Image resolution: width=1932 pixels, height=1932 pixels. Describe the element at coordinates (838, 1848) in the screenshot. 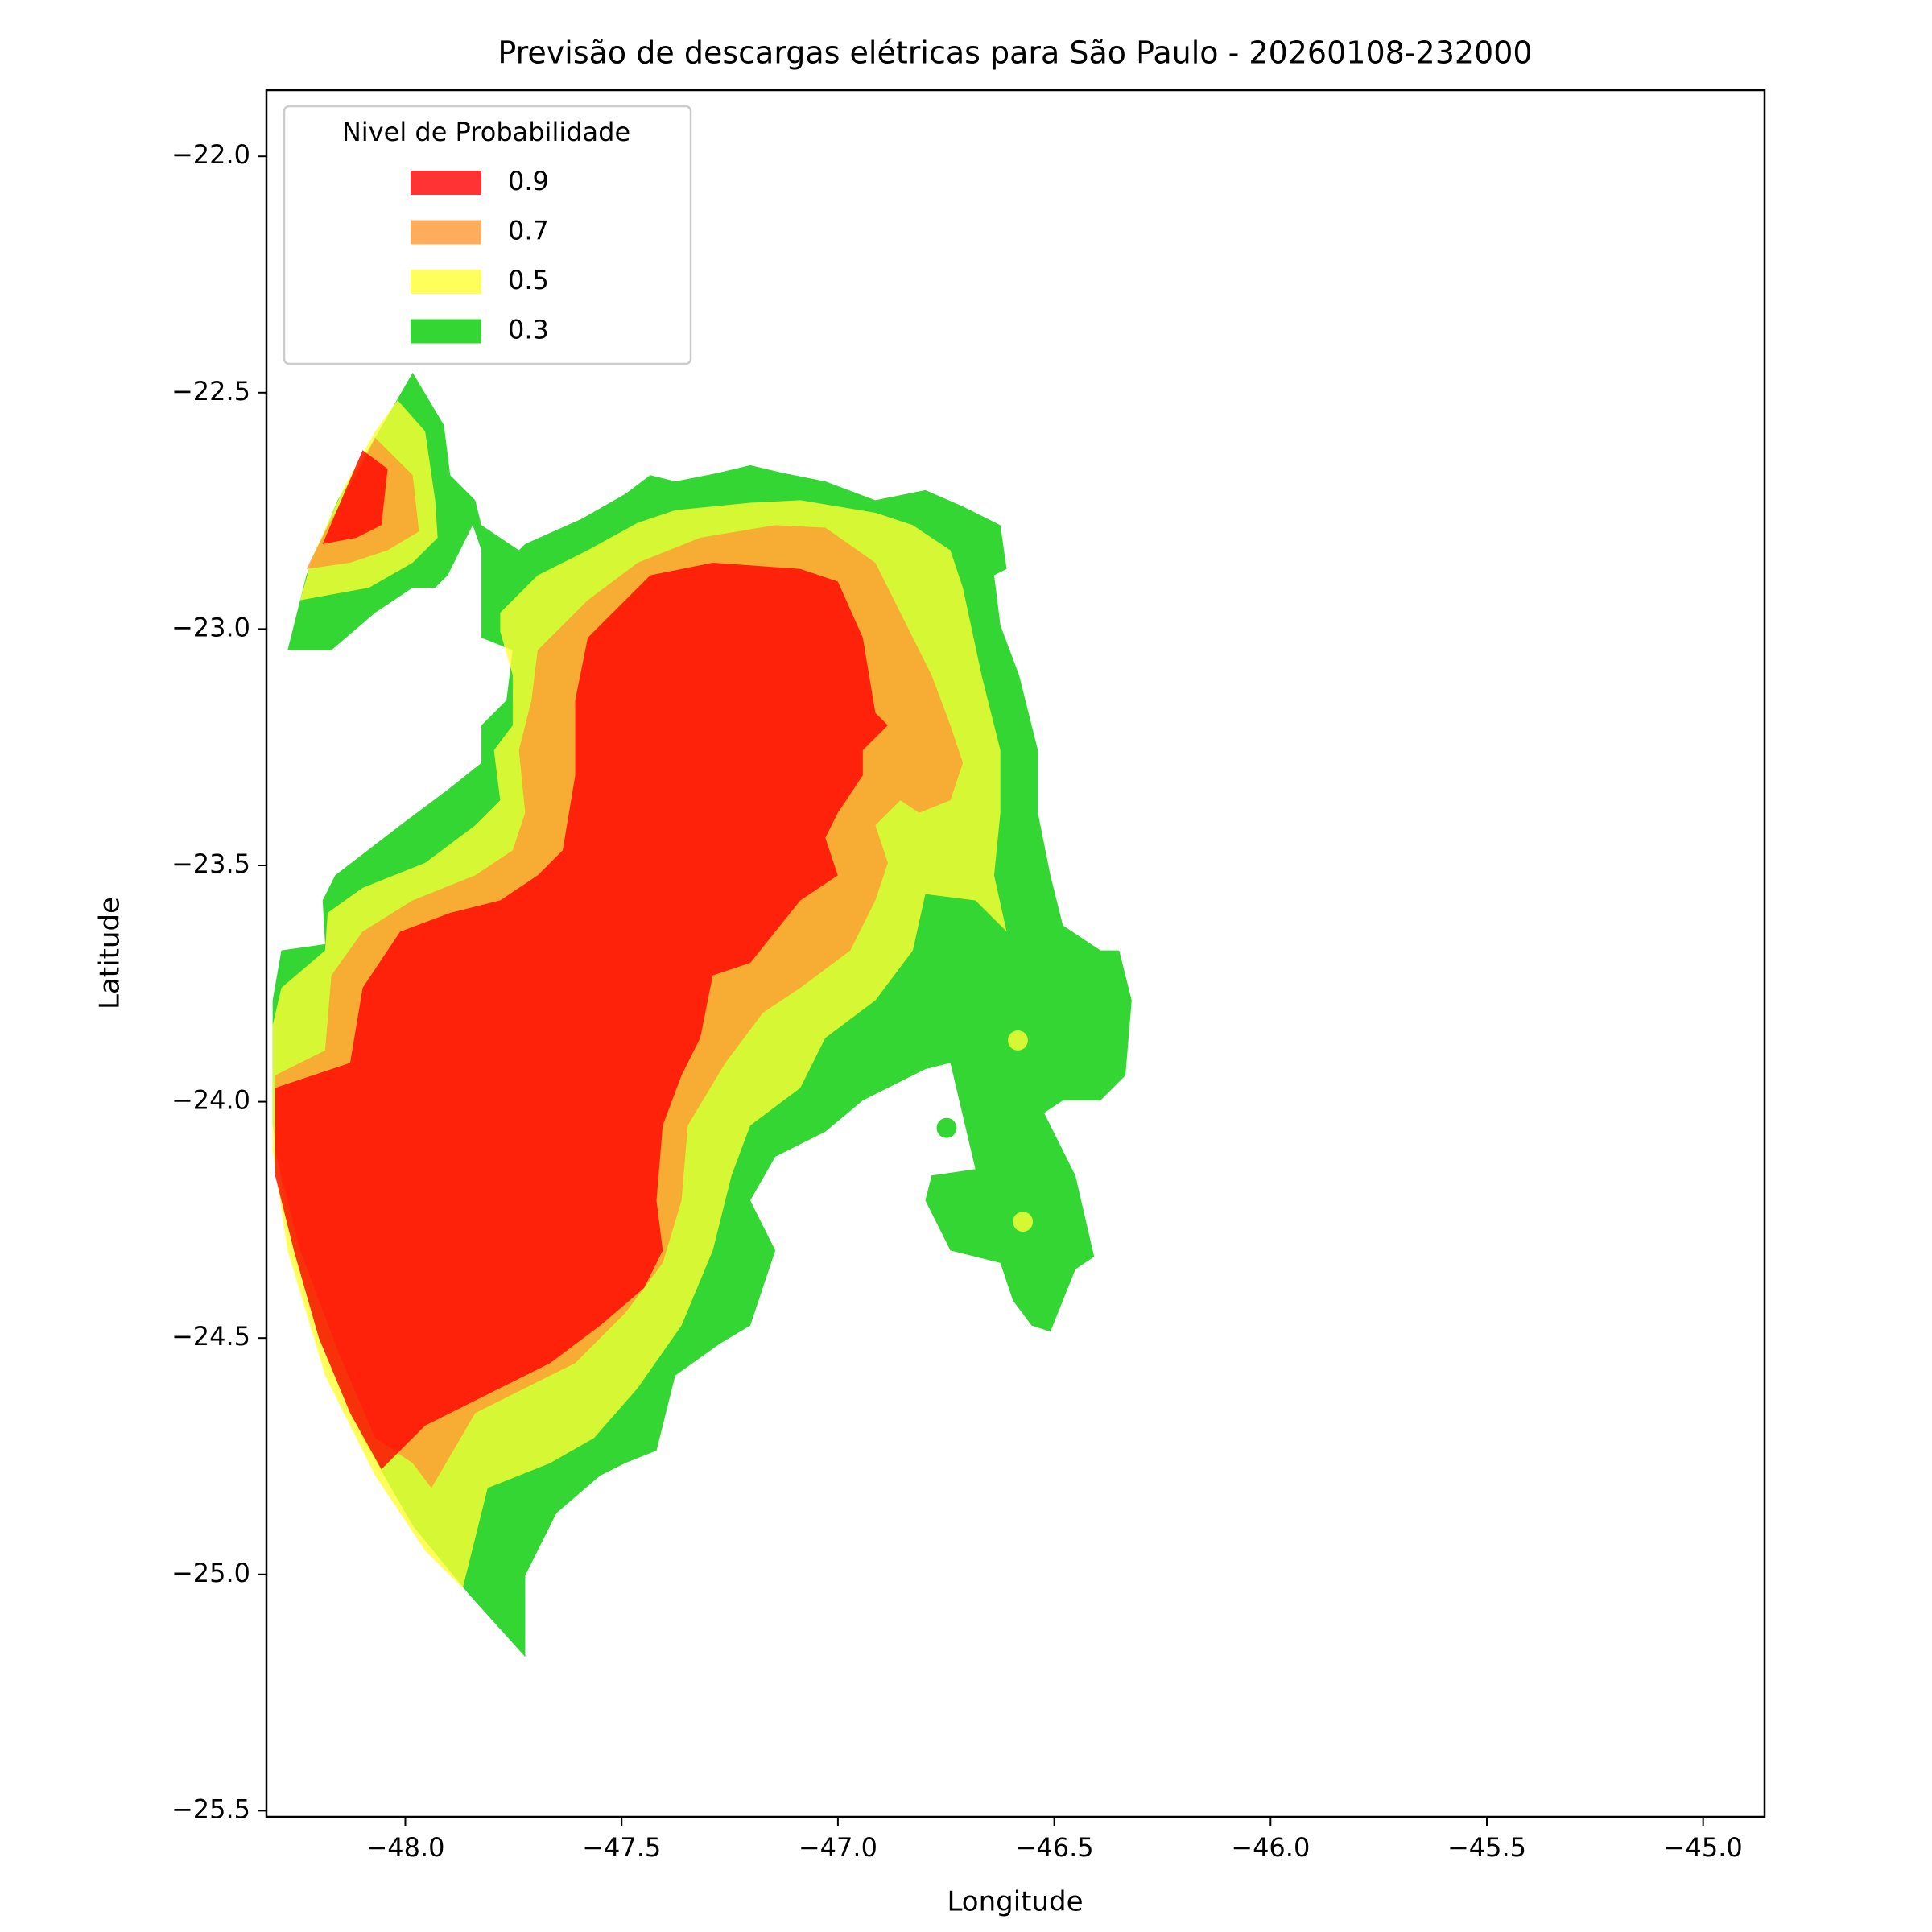

I see `x-tick-label: −47.0` at that location.